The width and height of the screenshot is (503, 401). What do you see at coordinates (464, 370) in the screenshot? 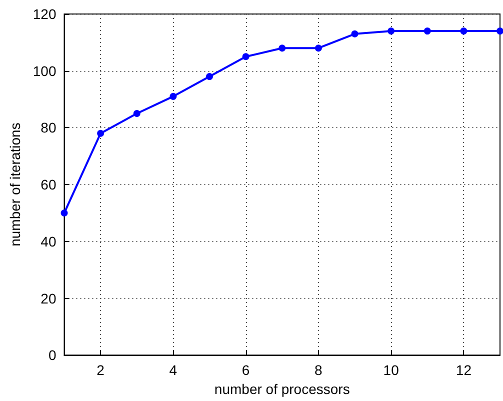
I see `x-tick-label: 12` at bounding box center [464, 370].